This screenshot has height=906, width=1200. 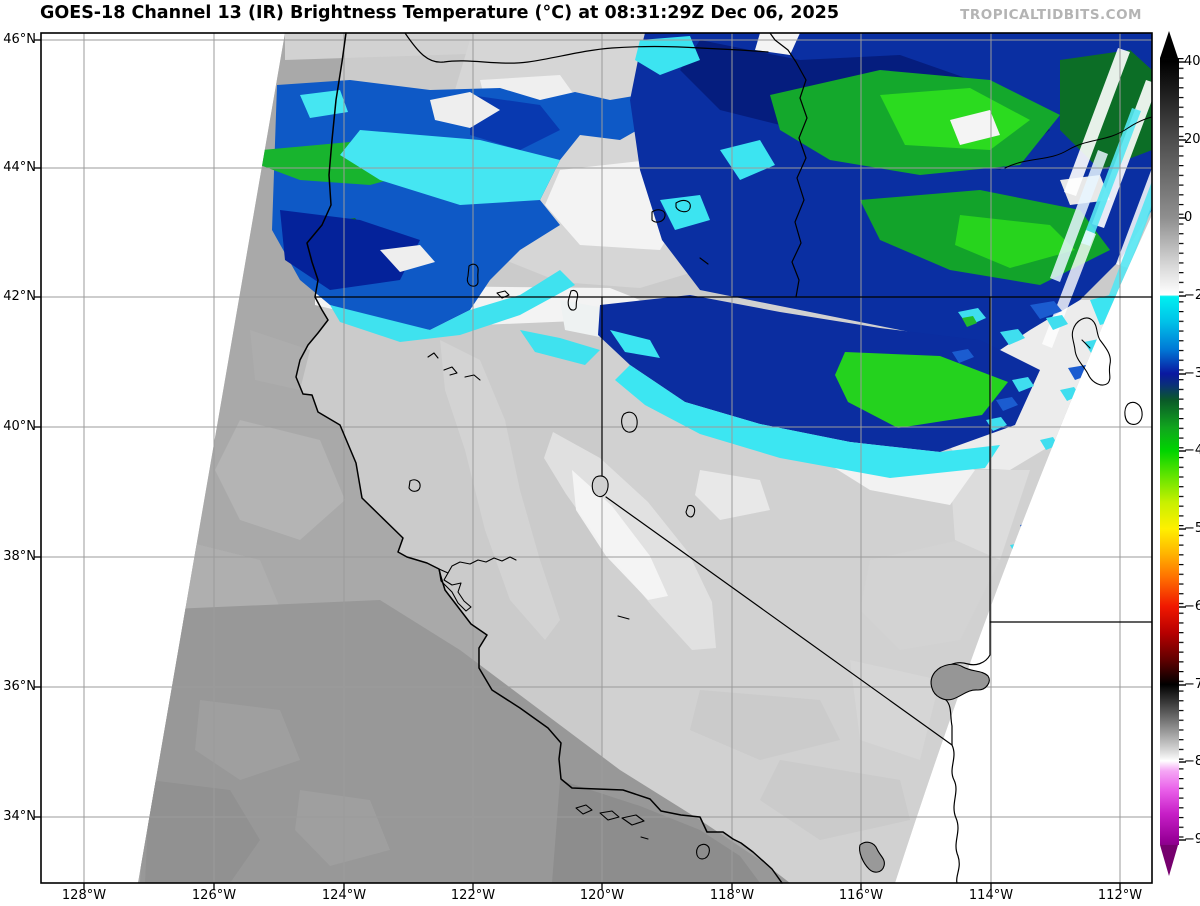 What do you see at coordinates (19, 296) in the screenshot?
I see `lat-tick-label: 42°N` at bounding box center [19, 296].